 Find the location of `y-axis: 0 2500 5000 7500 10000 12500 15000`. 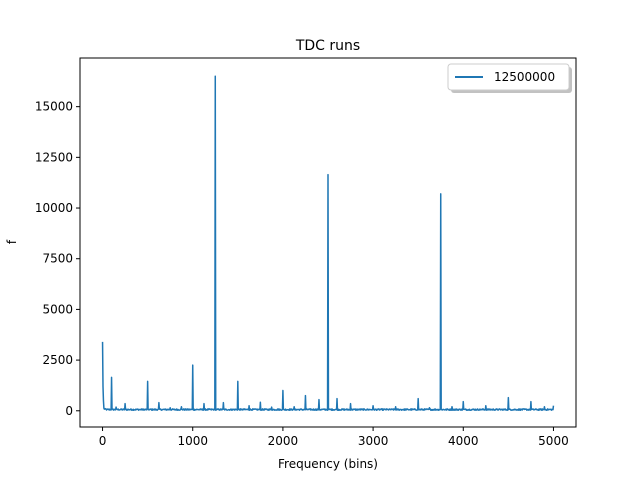

y-axis: 0 2500 5000 7500 10000 12500 15000 is located at coordinates (57, 259).